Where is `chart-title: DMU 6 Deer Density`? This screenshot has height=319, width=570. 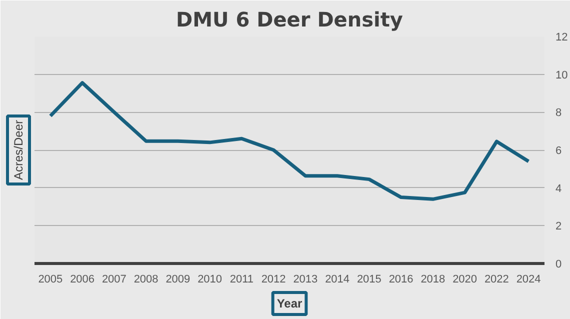
chart-title: DMU 6 Deer Density is located at coordinates (289, 20).